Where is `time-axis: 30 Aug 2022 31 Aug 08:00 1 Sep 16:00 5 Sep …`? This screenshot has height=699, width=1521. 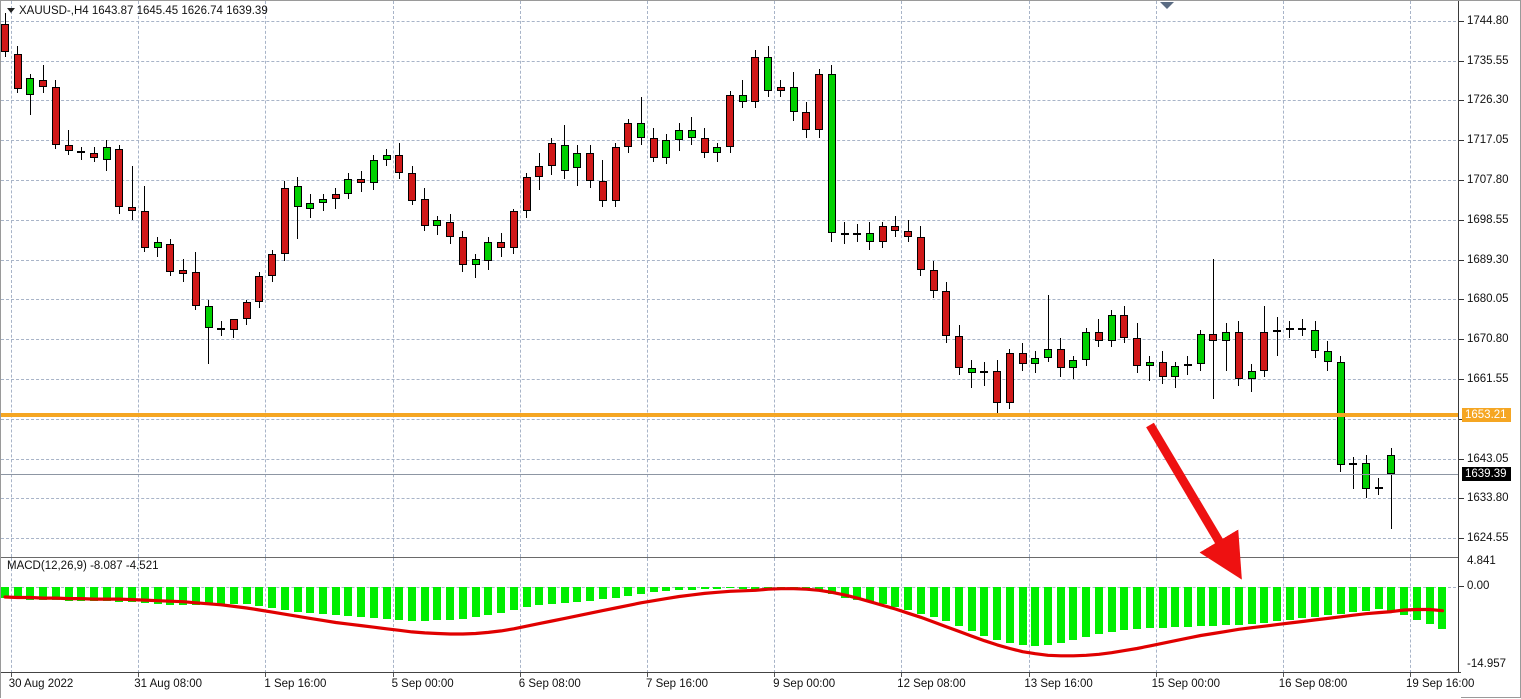 time-axis: 30 Aug 2022 31 Aug 08:00 1 Sep 16:00 5 Sep … is located at coordinates (737, 685).